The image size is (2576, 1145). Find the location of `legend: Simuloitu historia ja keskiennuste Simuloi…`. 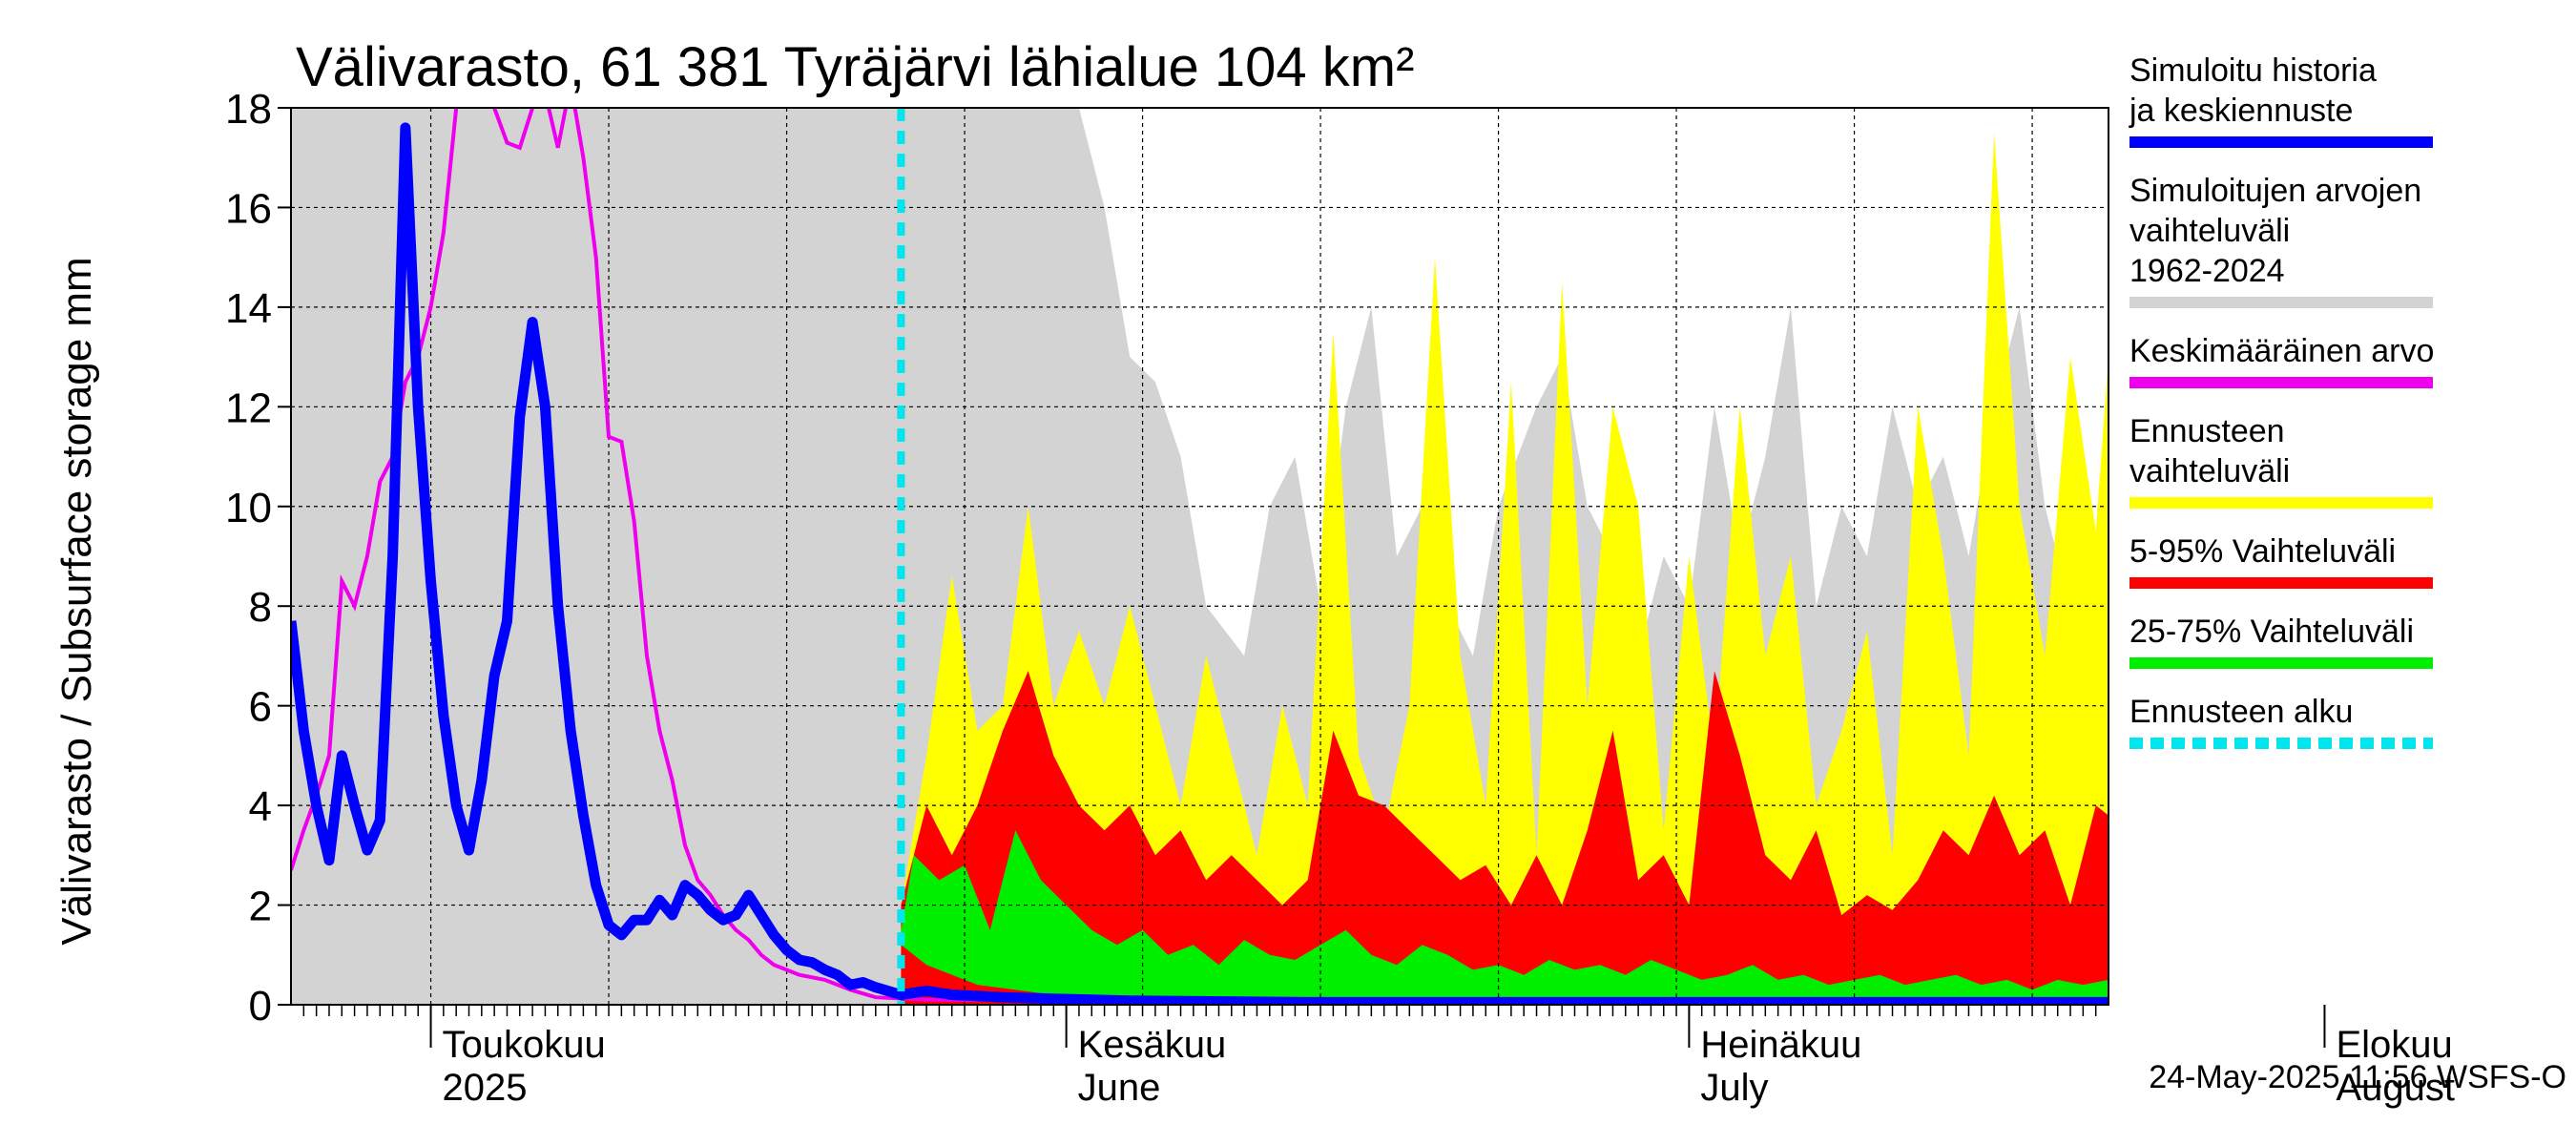

legend: Simuloitu historia ja keskiennuste Simuloi… is located at coordinates (2281, 401).